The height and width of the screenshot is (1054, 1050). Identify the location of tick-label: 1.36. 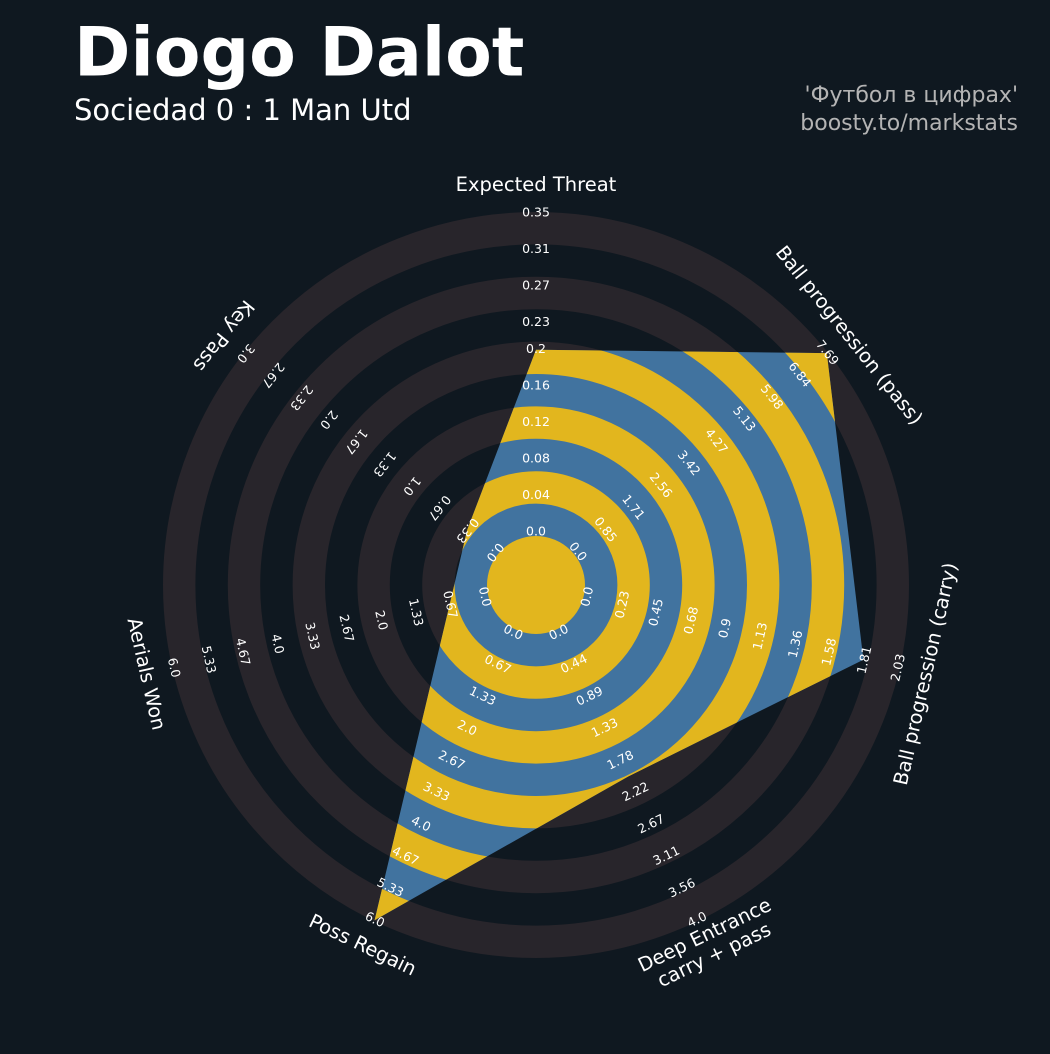
(795, 644).